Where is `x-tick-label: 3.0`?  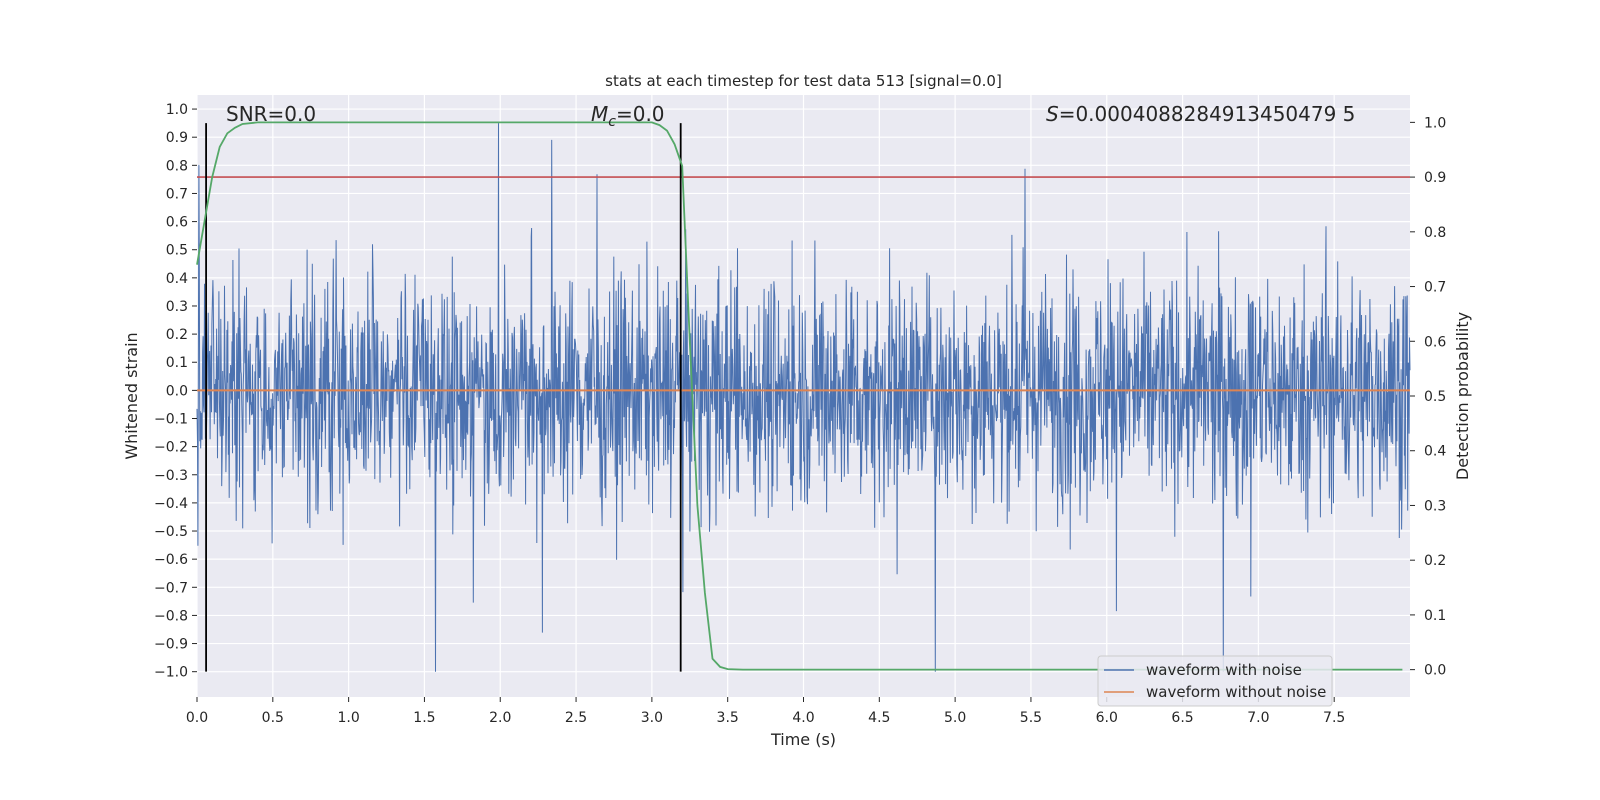 x-tick-label: 3.0 is located at coordinates (652, 718).